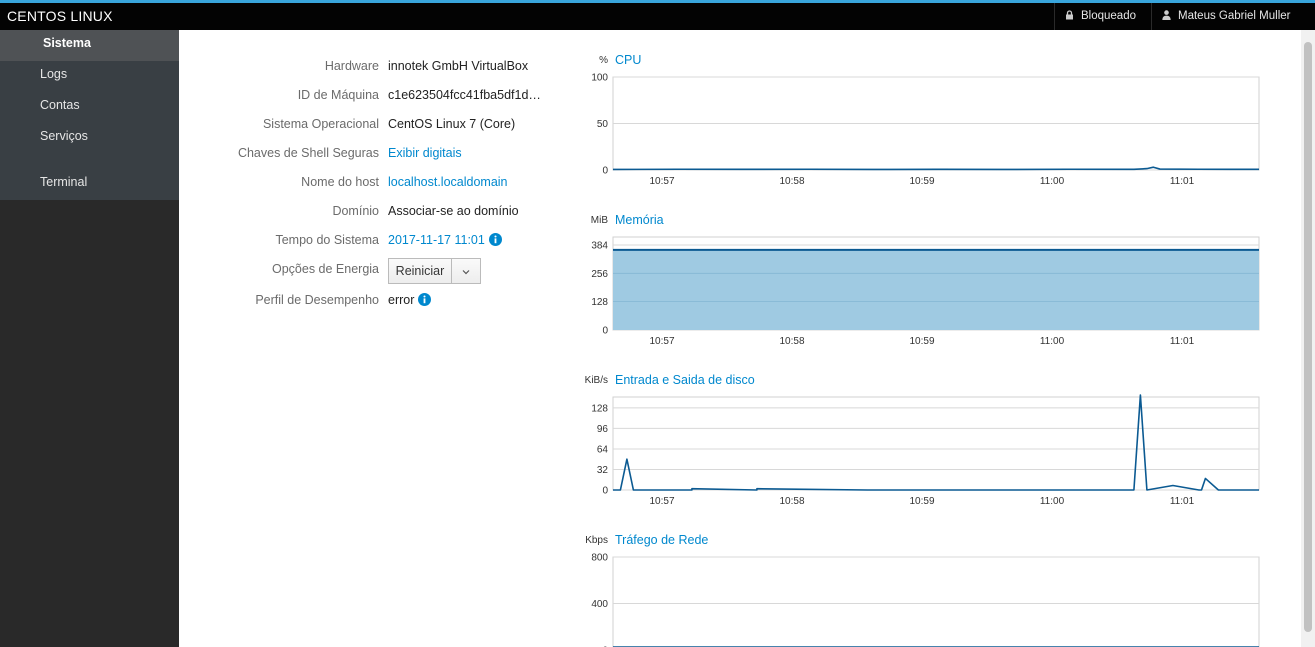  I want to click on brand-title: CENTOS LINUX, so click(60, 16).